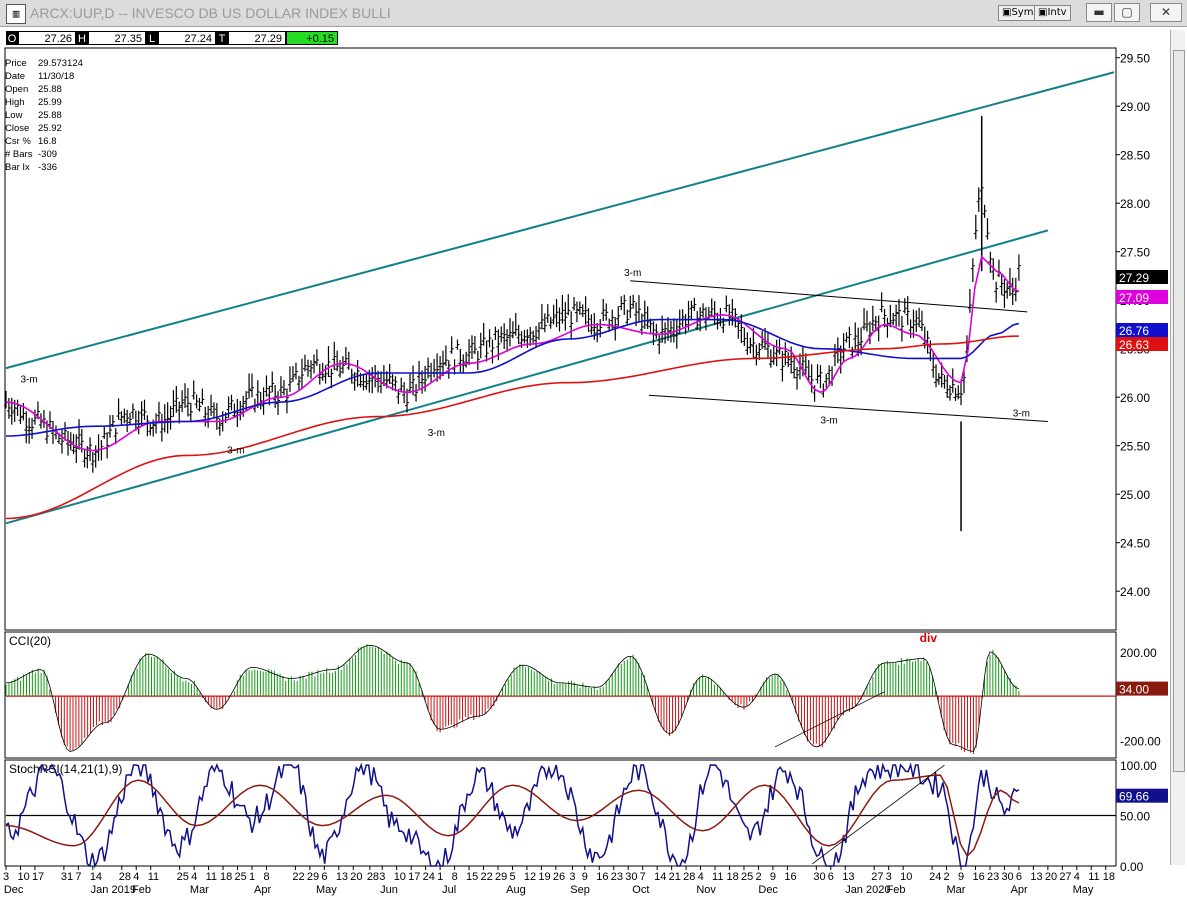 This screenshot has height=898, width=1187. Describe the element at coordinates (1127, 12) in the screenshot. I see `restore-button: ▢` at that location.